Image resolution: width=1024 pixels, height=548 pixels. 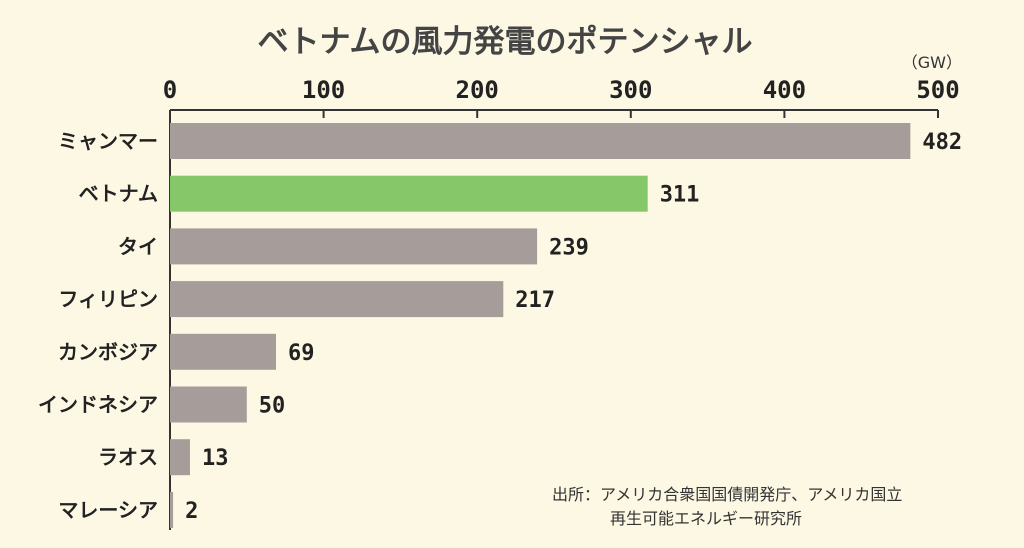 What do you see at coordinates (170, 90) in the screenshot?
I see `x-tick-label: 0` at bounding box center [170, 90].